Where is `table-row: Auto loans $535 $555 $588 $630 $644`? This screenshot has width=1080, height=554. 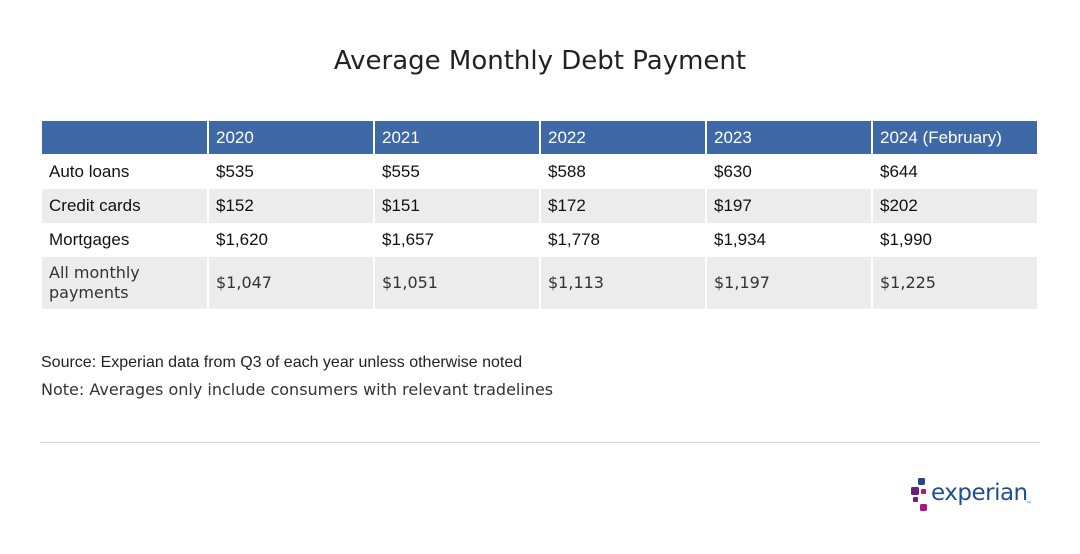 table-row: Auto loans $535 $555 $588 $630 $644 is located at coordinates (539, 172).